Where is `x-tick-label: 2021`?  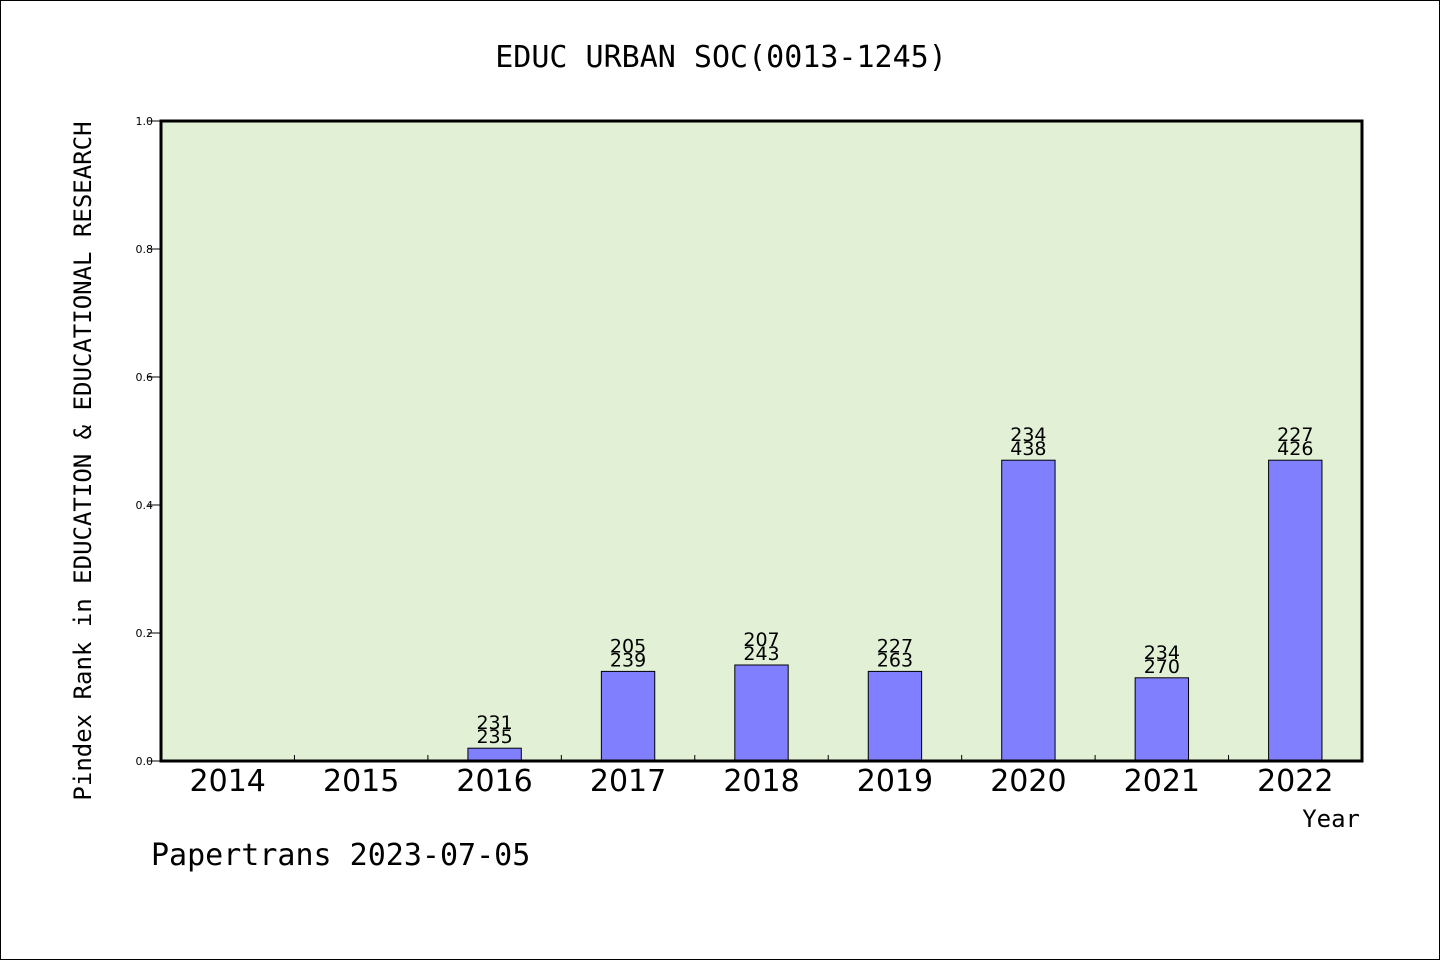
x-tick-label: 2021 is located at coordinates (1162, 781).